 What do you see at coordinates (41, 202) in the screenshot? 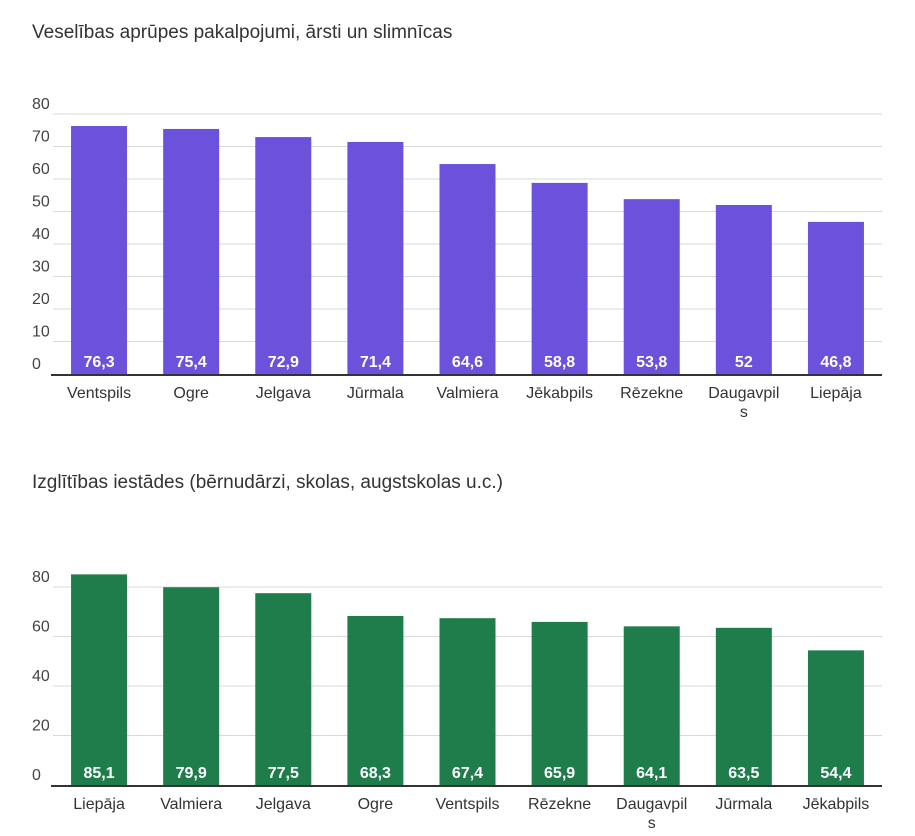
I see `y-tick-label: 50` at bounding box center [41, 202].